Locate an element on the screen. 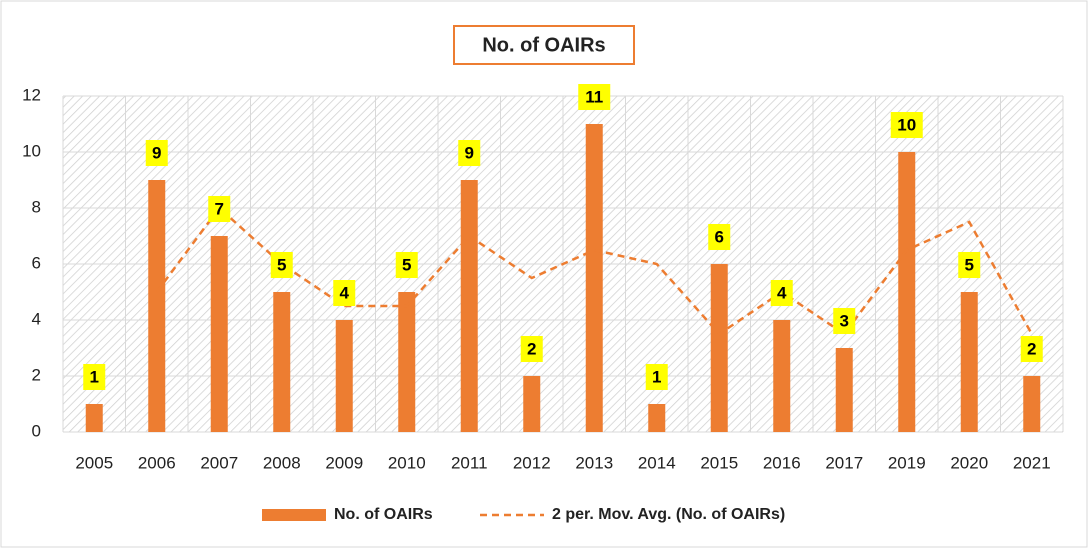 The image size is (1089, 549). x-tick-label: 2015 is located at coordinates (719, 462).